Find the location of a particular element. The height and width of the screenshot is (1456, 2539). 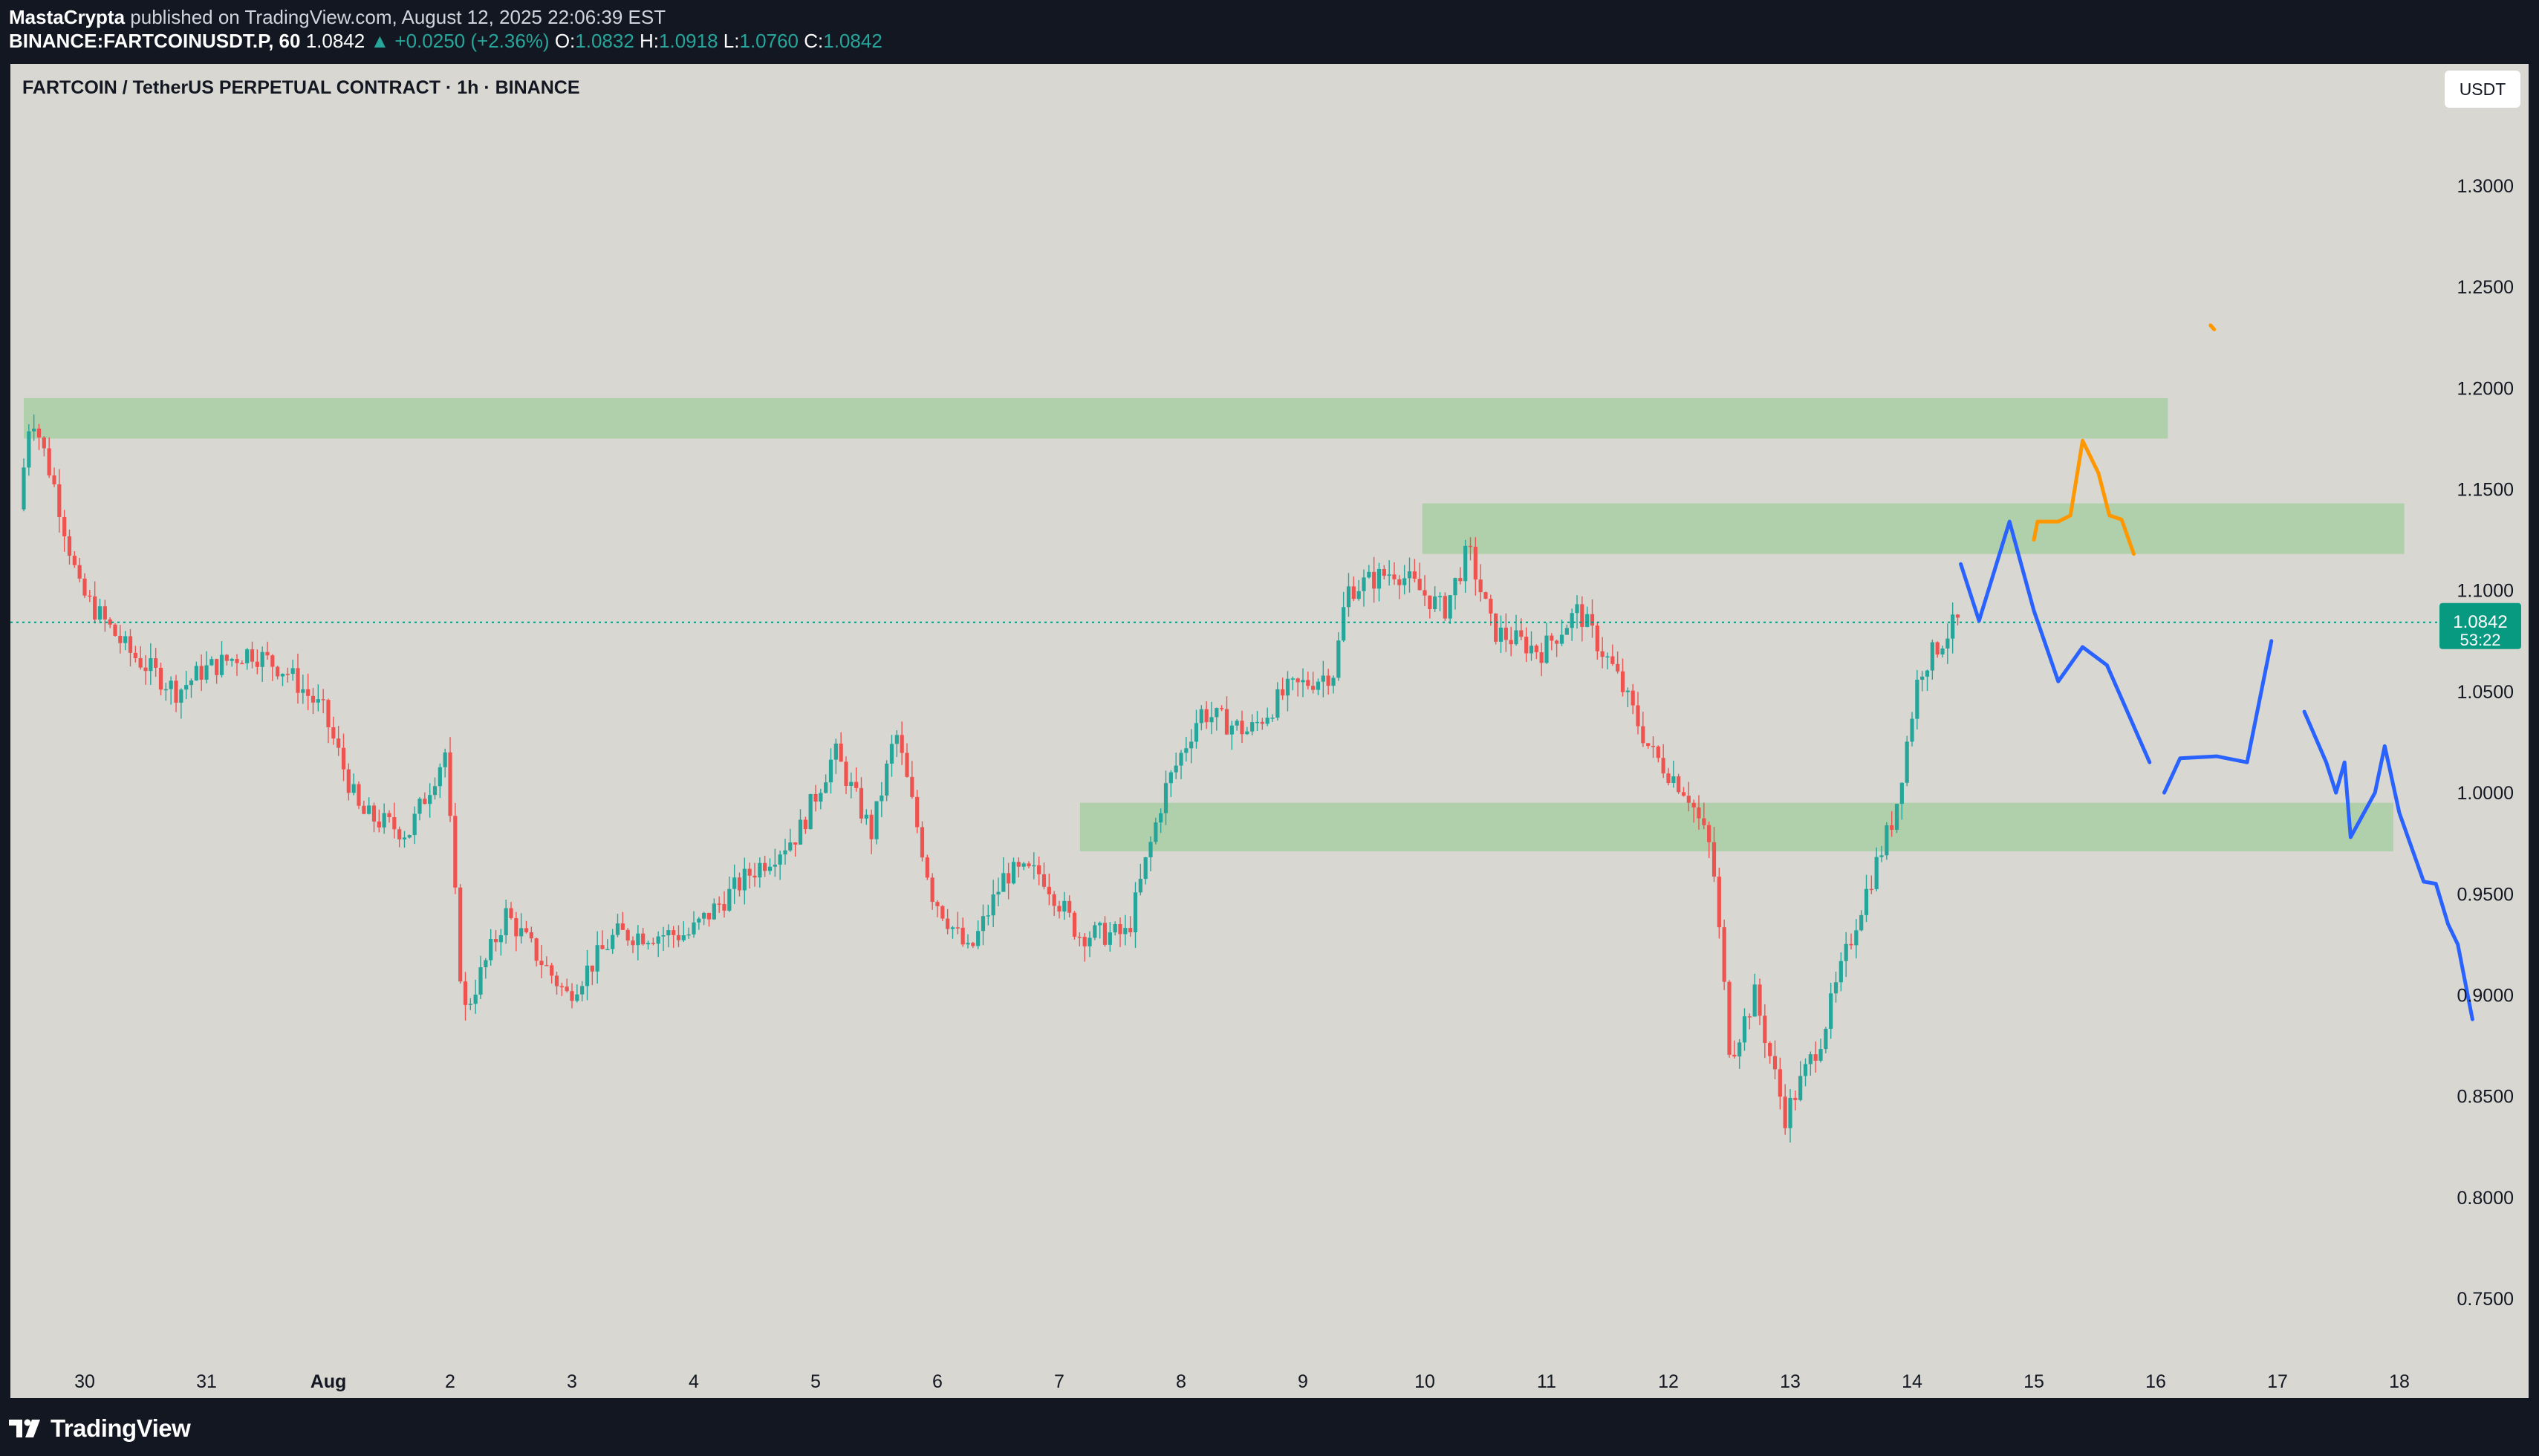

projection-layer is located at coordinates (2216, 672).